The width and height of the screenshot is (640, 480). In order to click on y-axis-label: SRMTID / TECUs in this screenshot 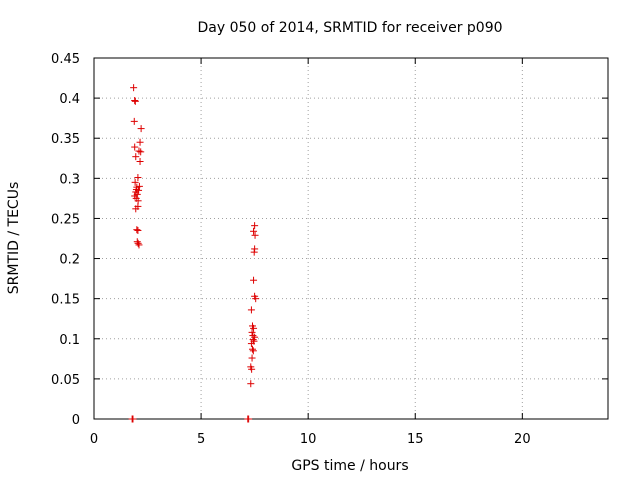, I will do `click(14, 238)`.